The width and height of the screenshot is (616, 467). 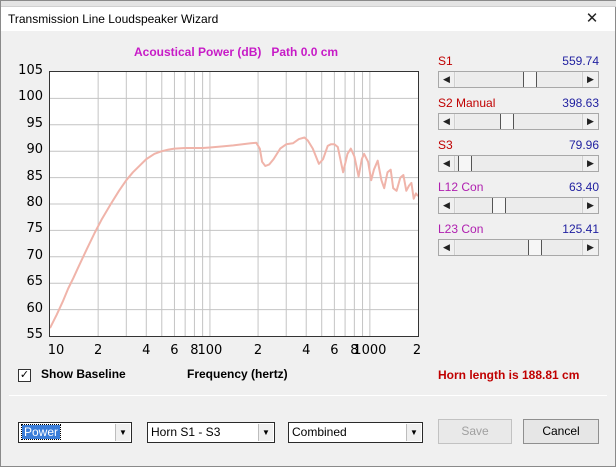 I want to click on y-tick-label: 95, so click(x=34, y=123).